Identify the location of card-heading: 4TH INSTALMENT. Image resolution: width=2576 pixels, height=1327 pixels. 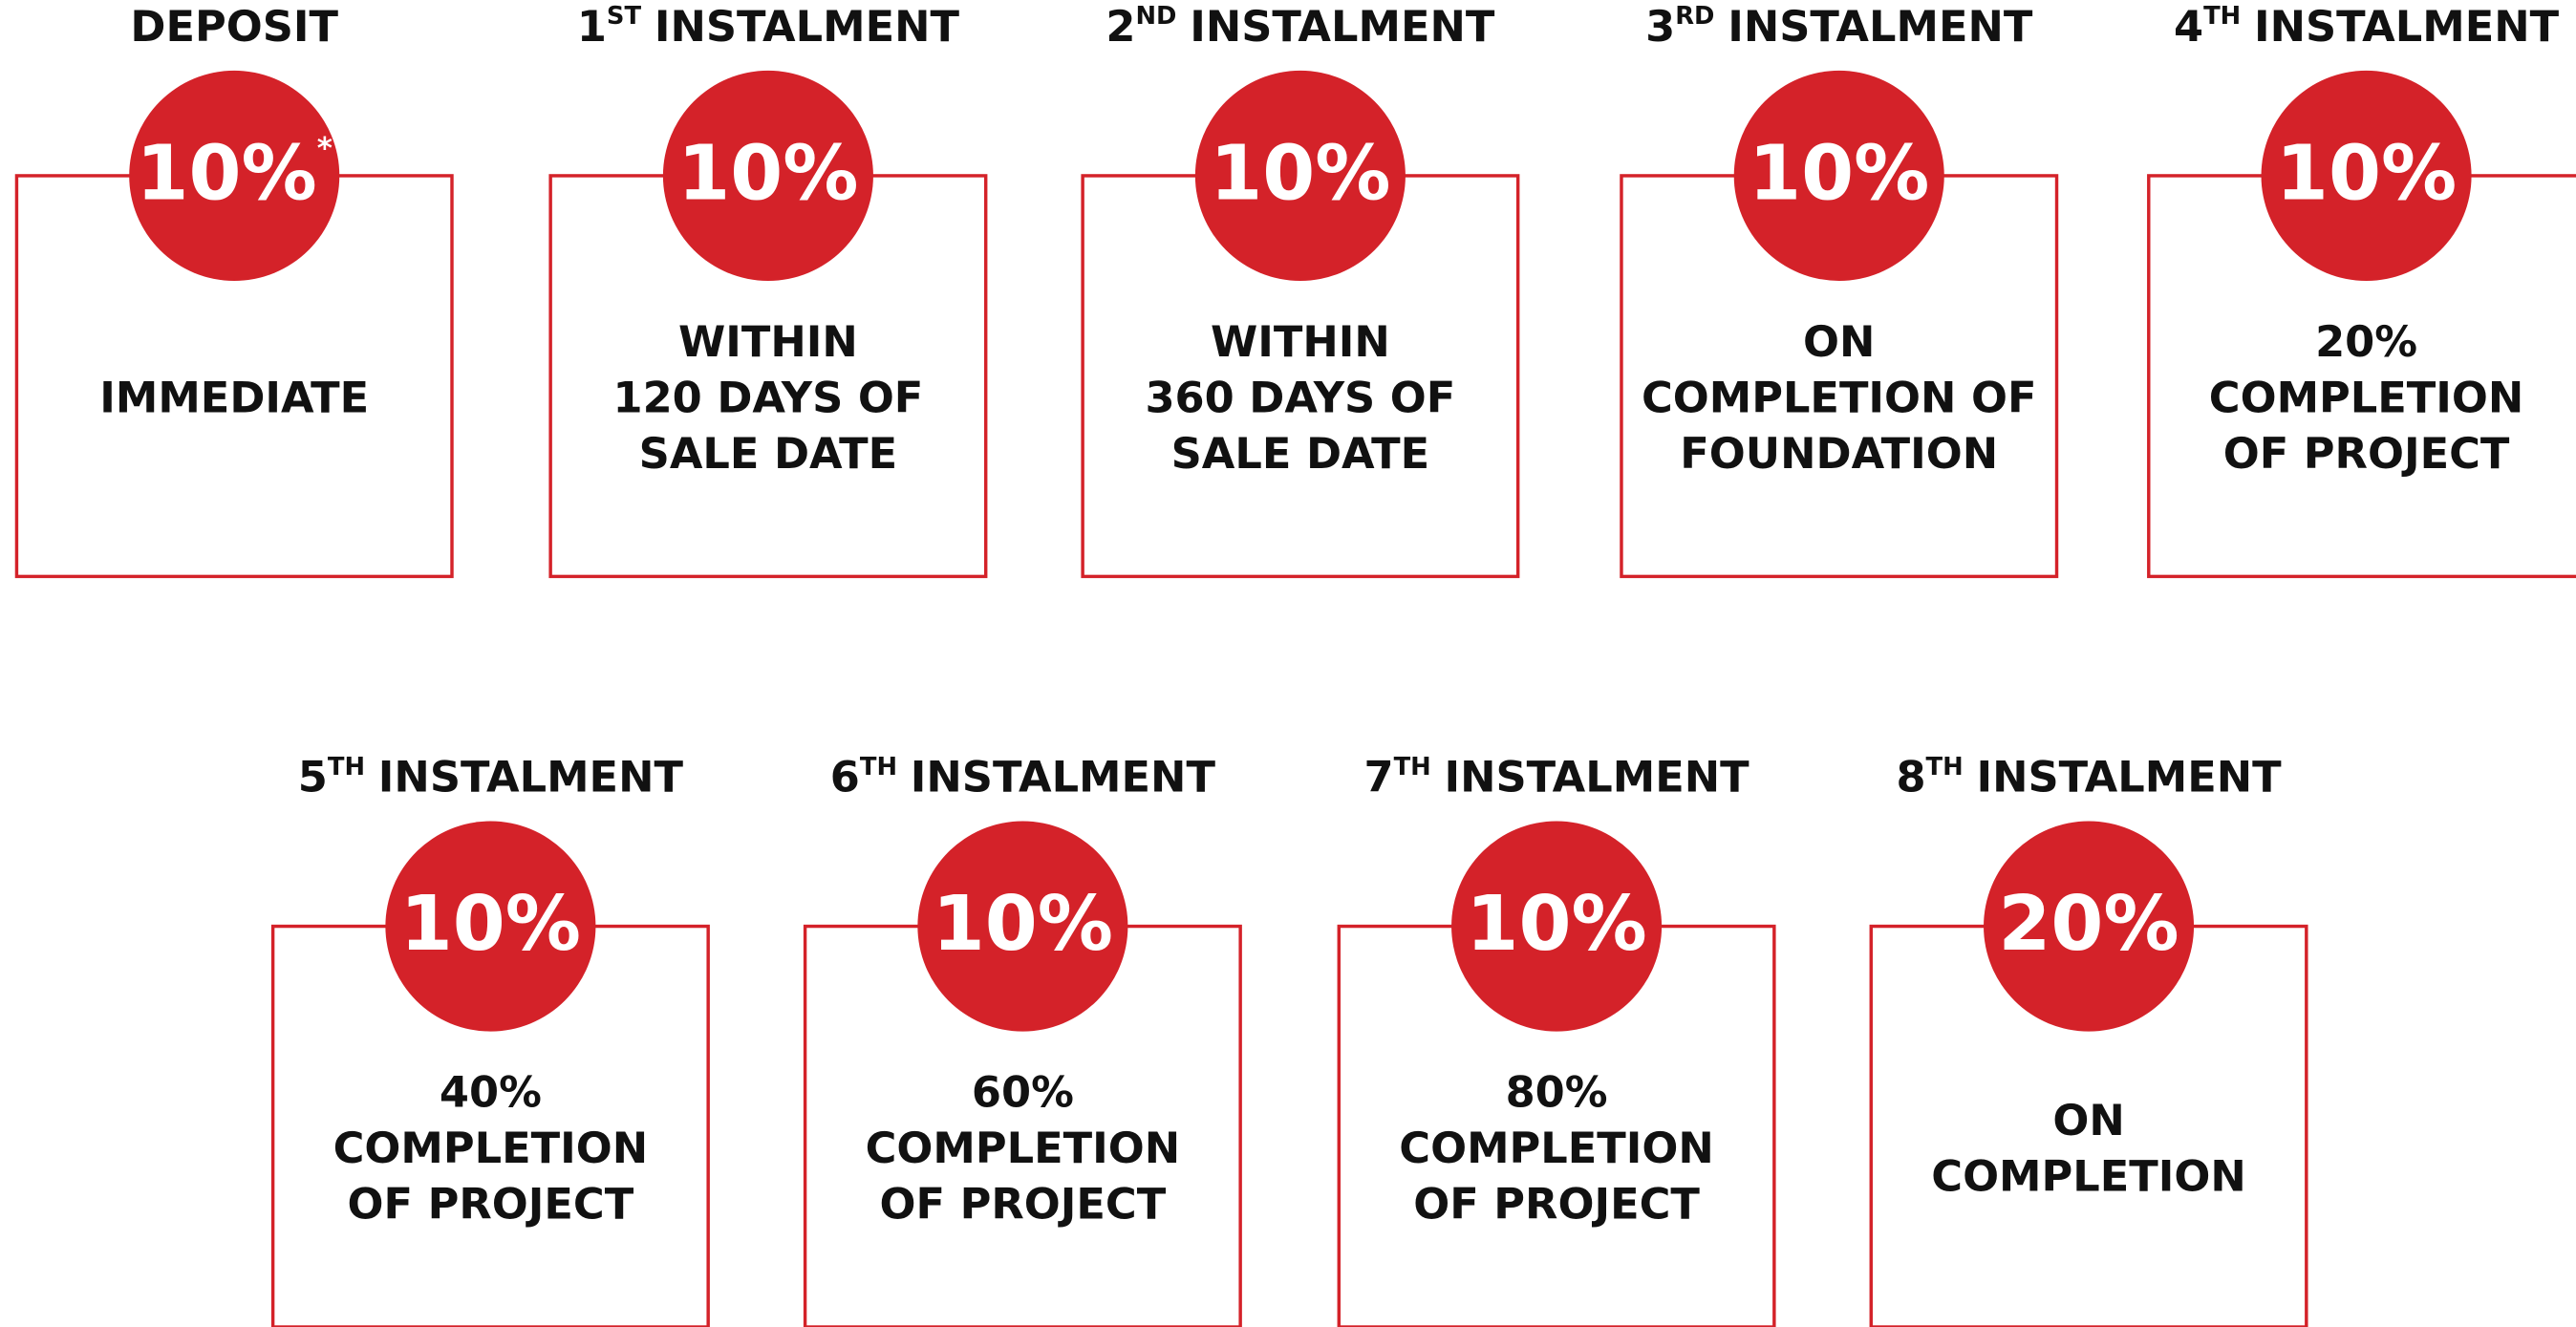
(2367, 27).